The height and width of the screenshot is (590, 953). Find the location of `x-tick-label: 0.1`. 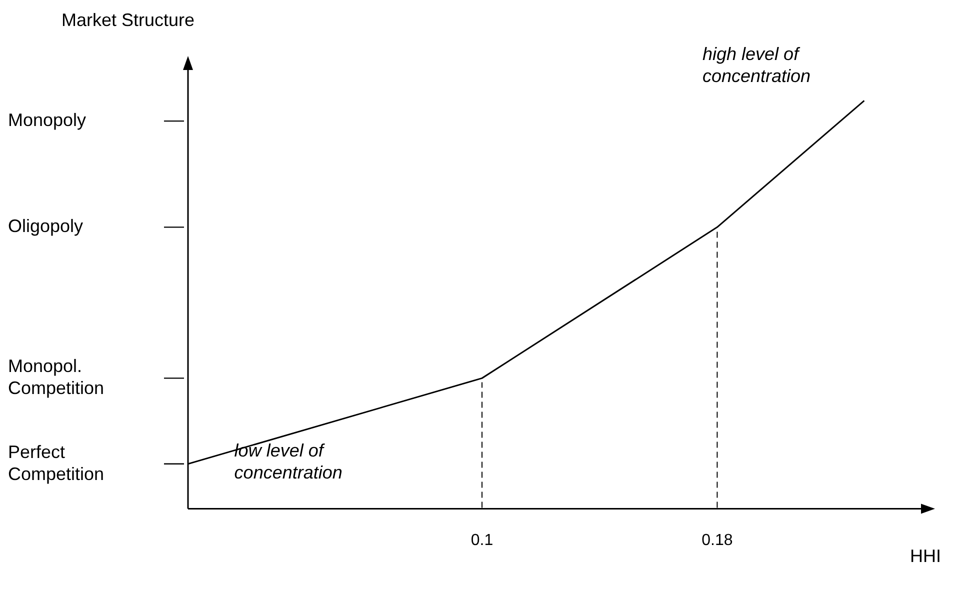

x-tick-label: 0.1 is located at coordinates (482, 540).